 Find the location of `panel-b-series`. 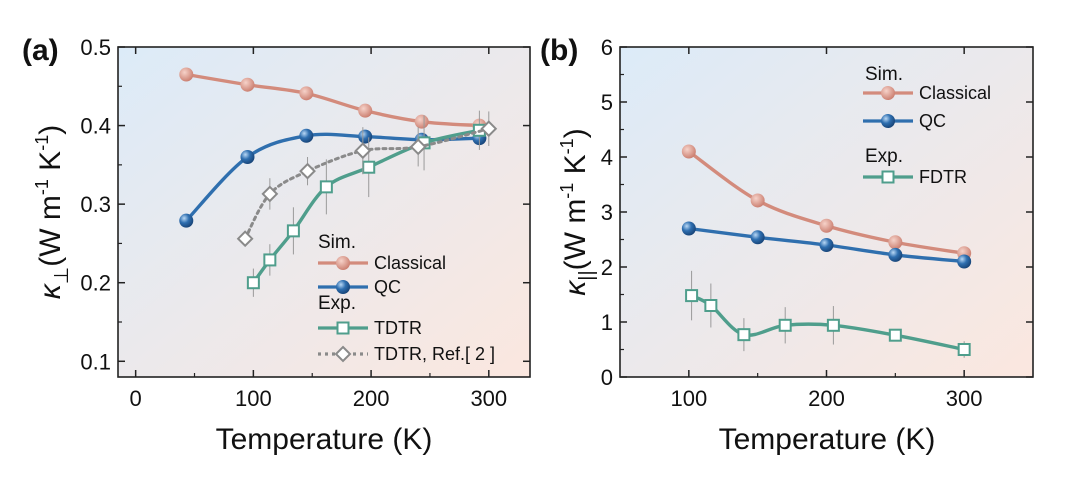

panel-b-series is located at coordinates (826, 251).